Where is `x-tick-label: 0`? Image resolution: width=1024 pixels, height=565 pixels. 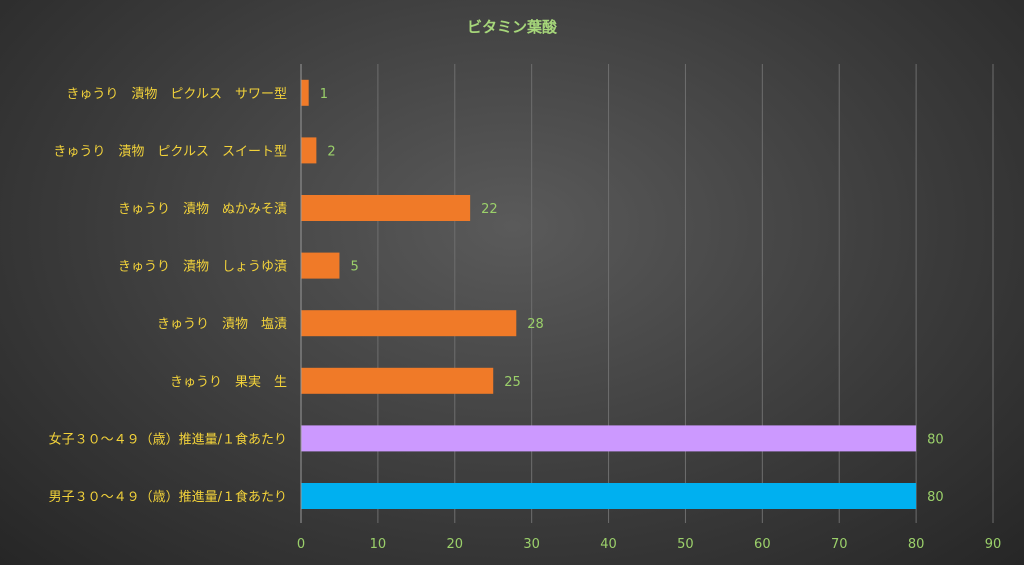 x-tick-label: 0 is located at coordinates (301, 544).